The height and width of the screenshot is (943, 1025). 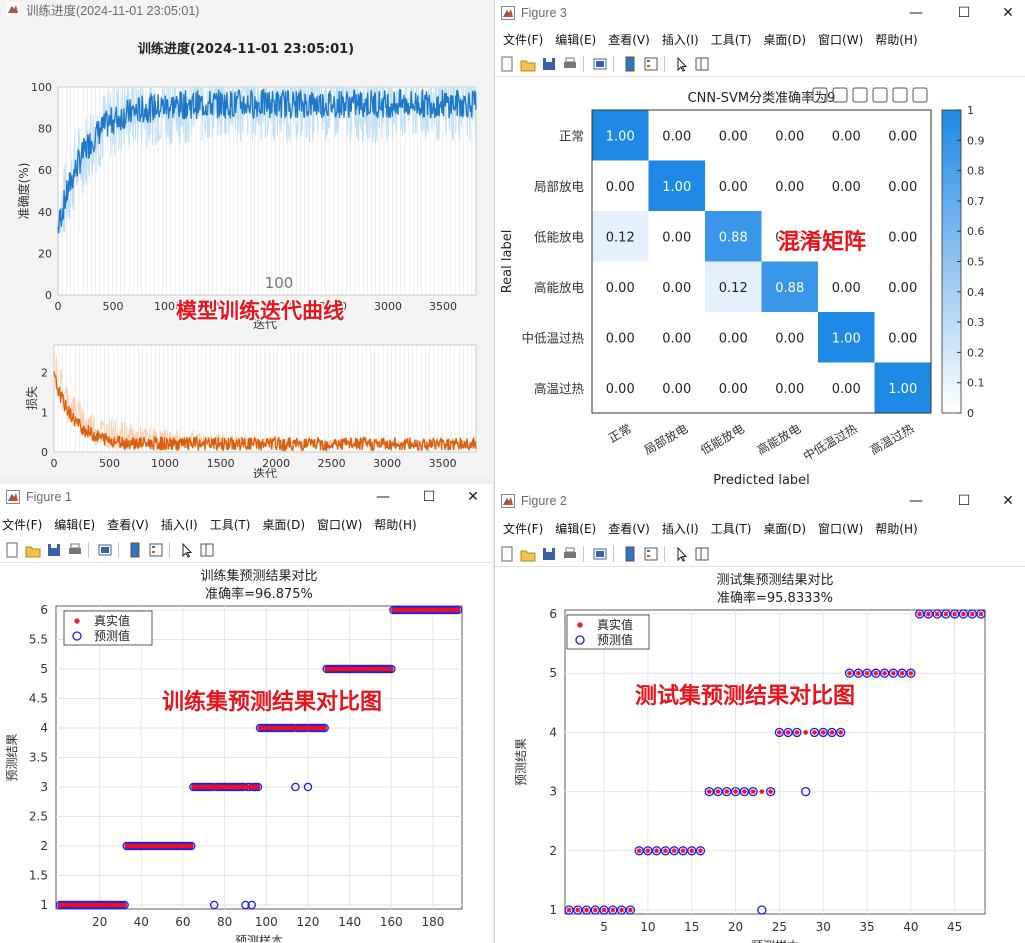 What do you see at coordinates (774, 580) in the screenshot?
I see `chart-title: 测试集预测结果对比` at bounding box center [774, 580].